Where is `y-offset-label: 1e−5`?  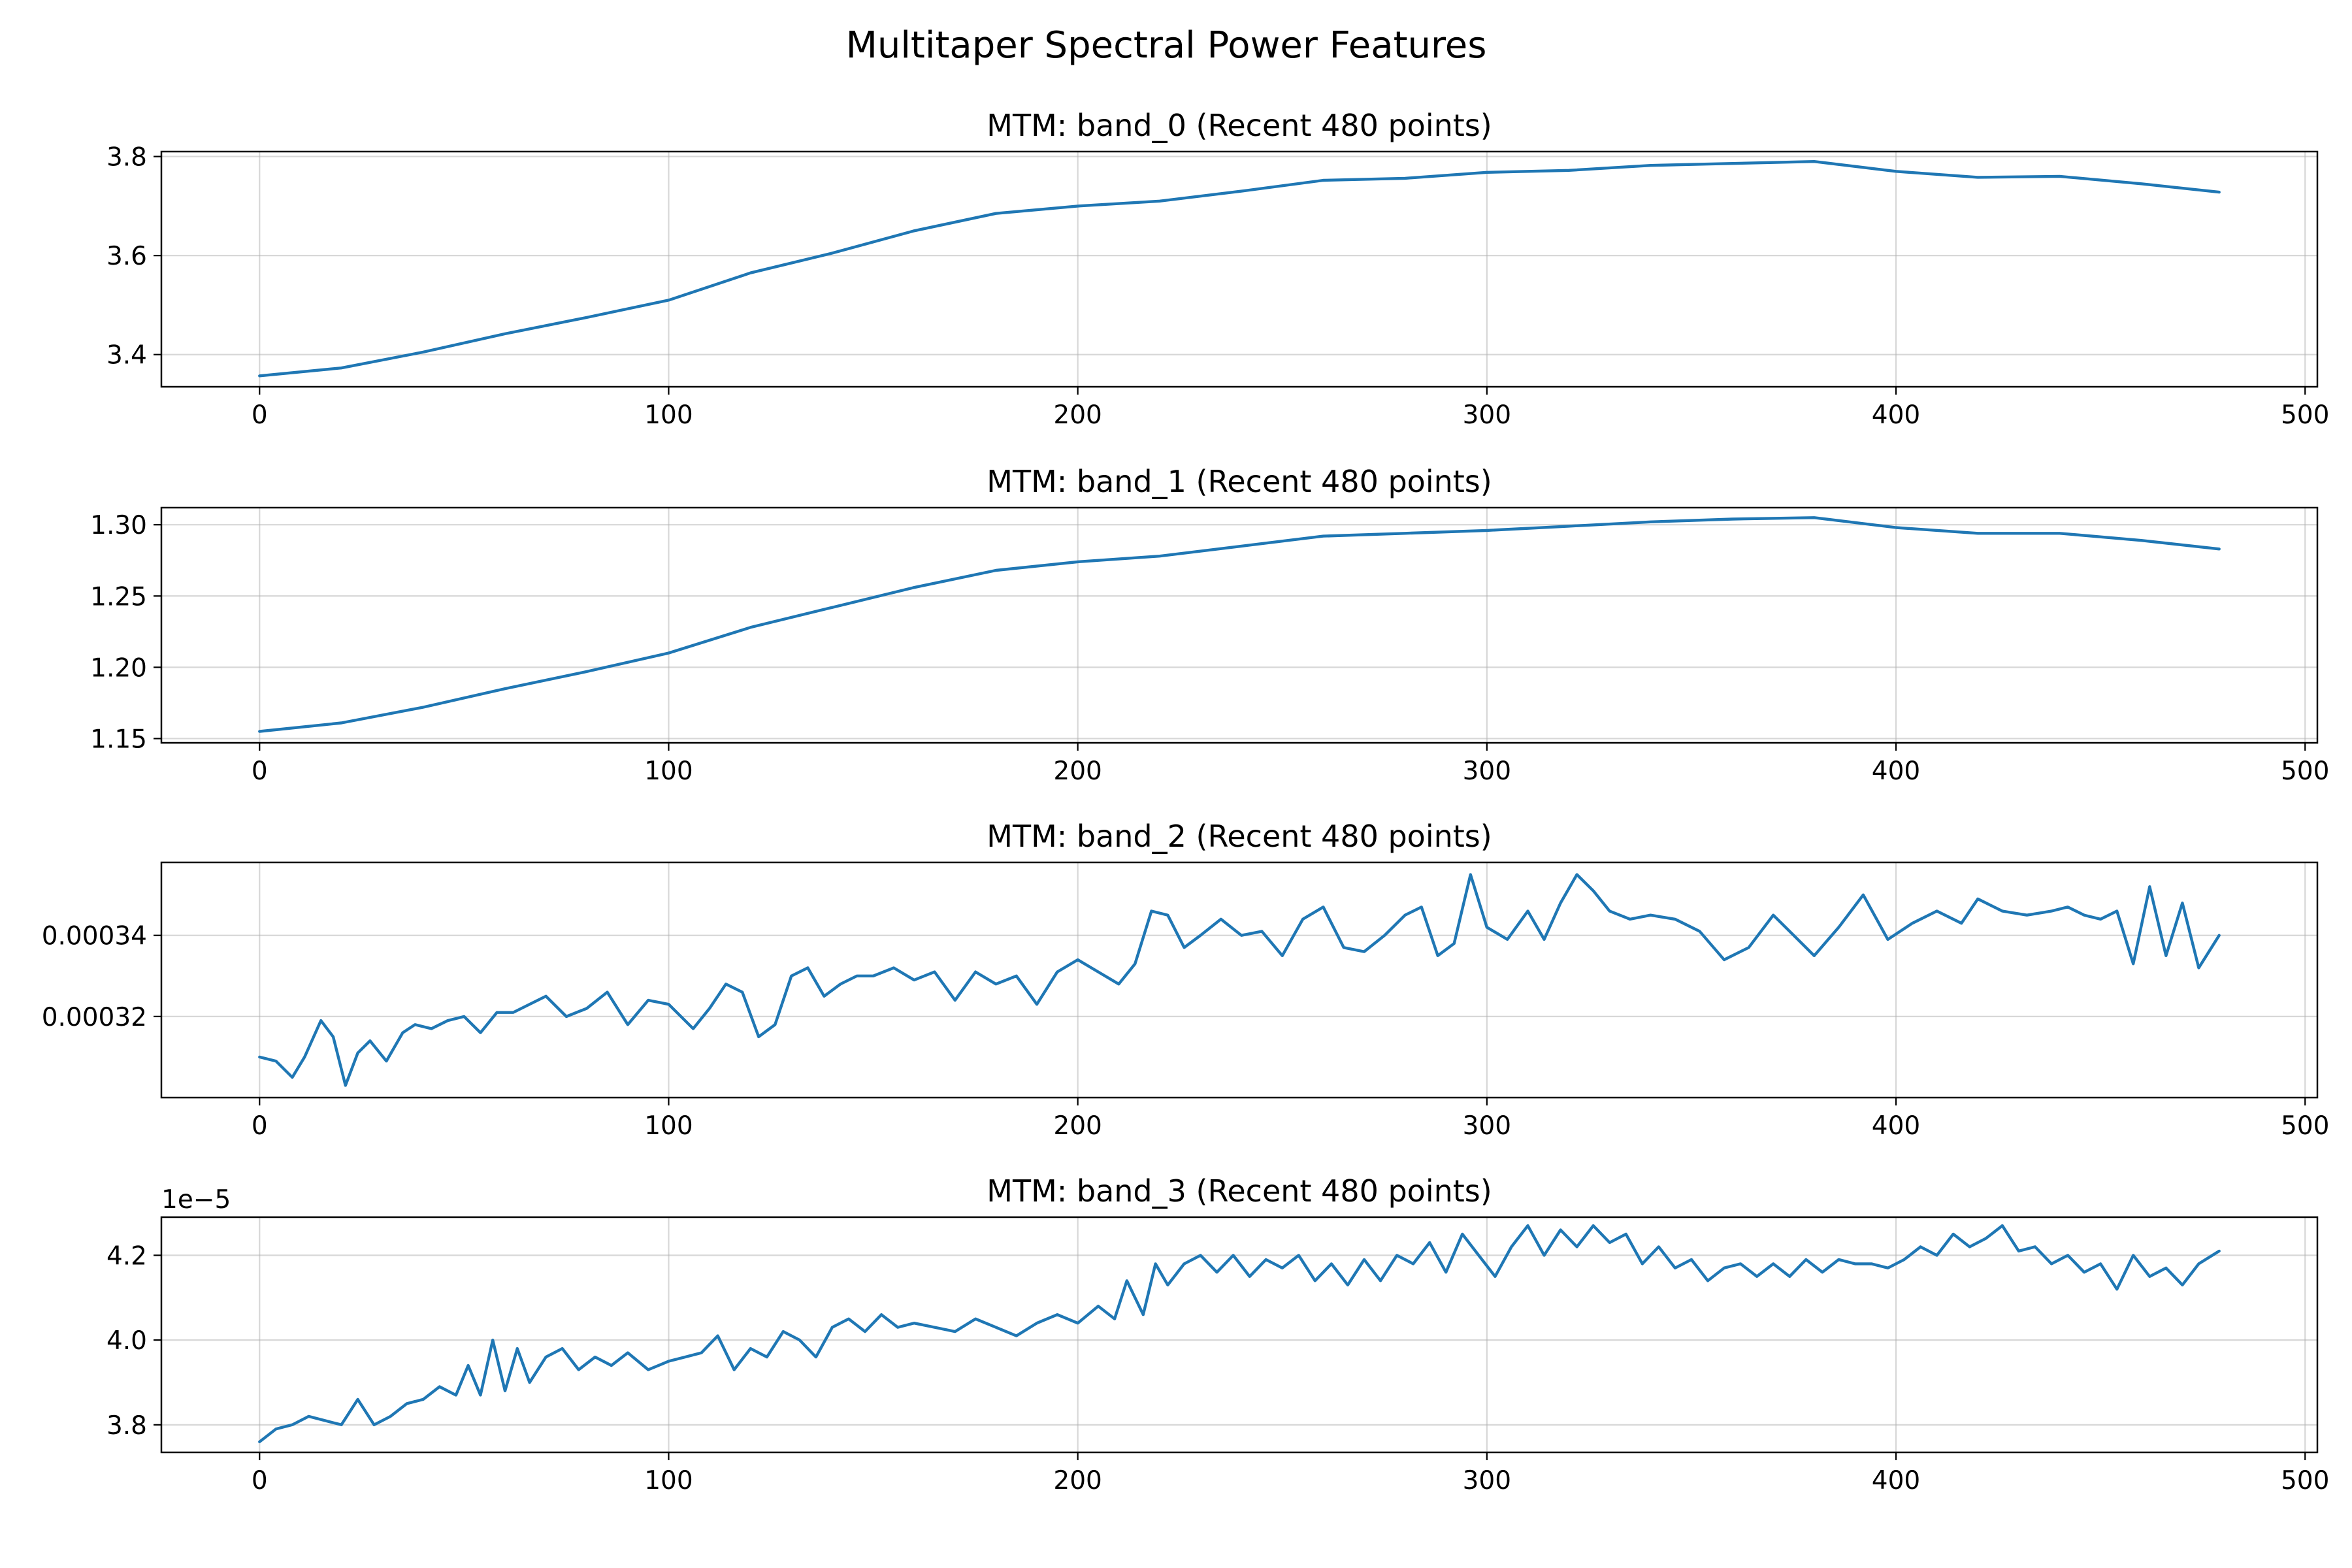 y-offset-label: 1e−5 is located at coordinates (196, 1200).